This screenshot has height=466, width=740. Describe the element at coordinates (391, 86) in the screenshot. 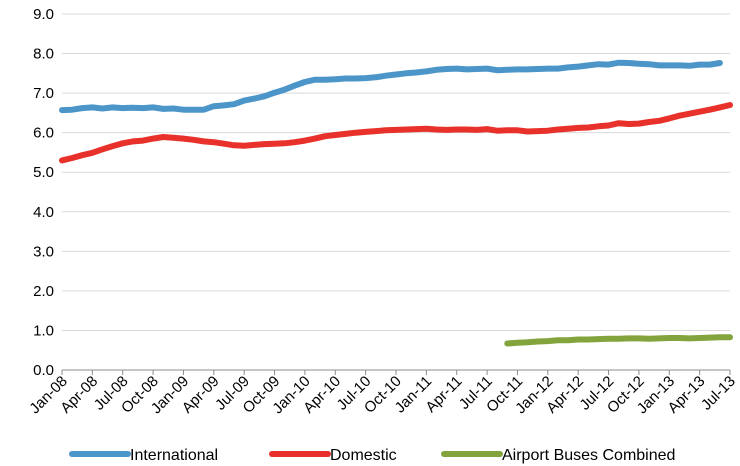

I see `series-line-international` at that location.